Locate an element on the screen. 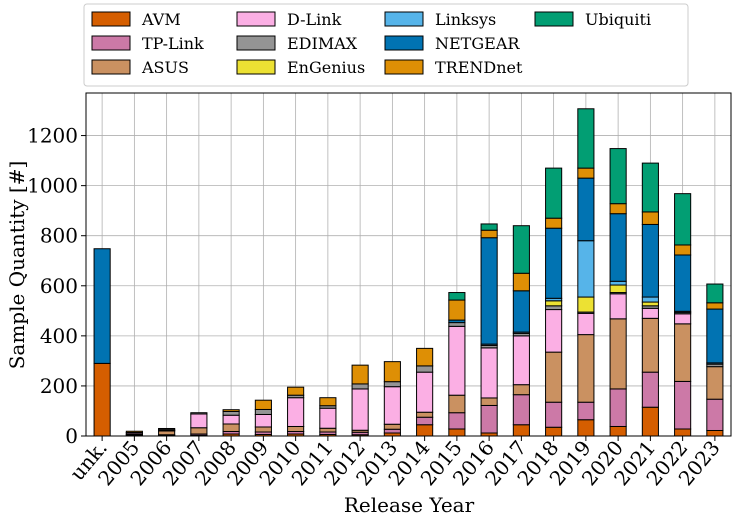  y-tick-label: 0 is located at coordinates (71, 436).